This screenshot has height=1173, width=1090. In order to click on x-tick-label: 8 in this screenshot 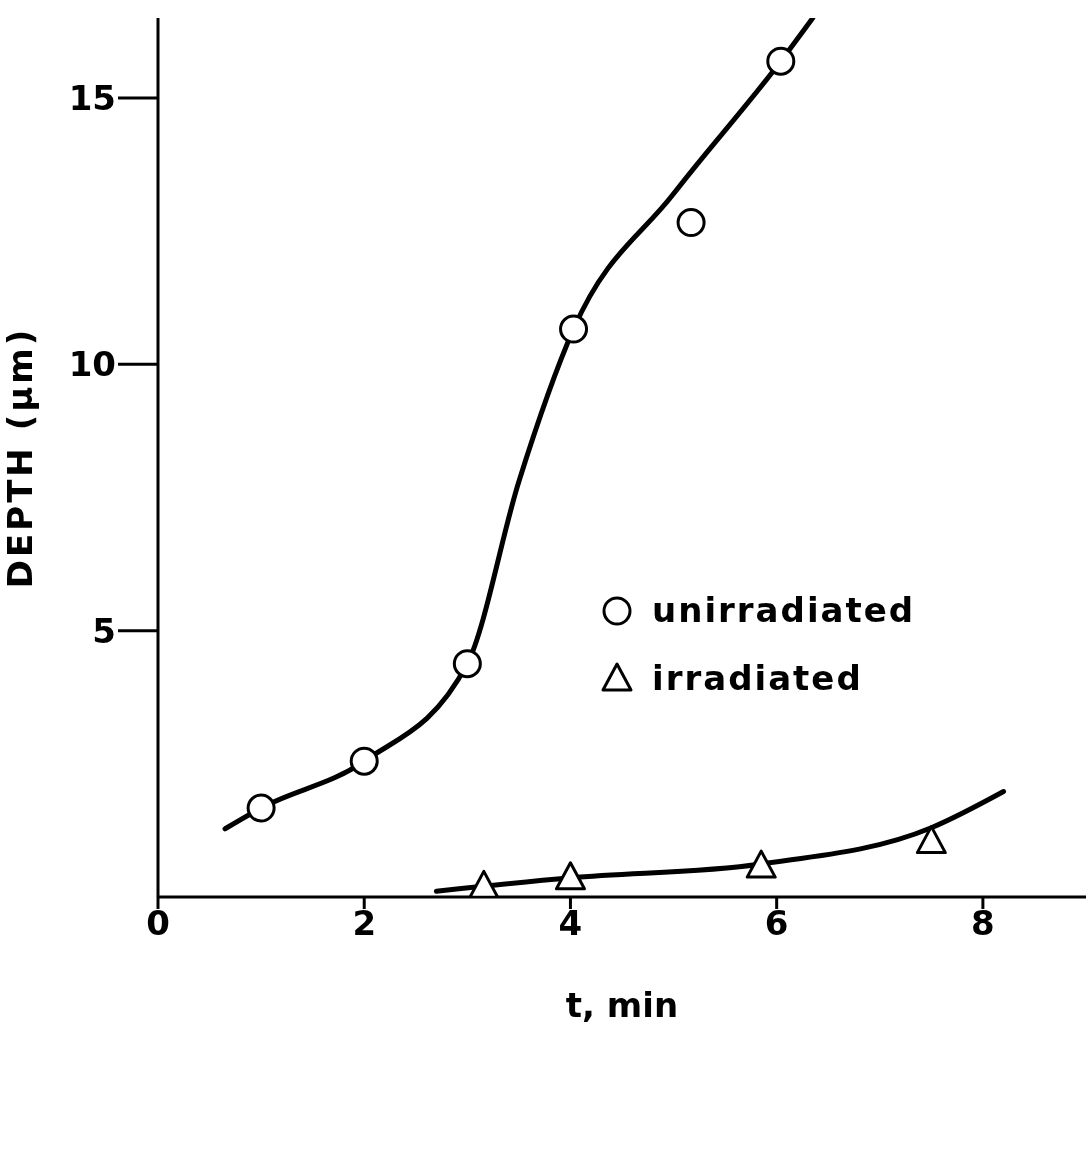, I will do `click(983, 923)`.